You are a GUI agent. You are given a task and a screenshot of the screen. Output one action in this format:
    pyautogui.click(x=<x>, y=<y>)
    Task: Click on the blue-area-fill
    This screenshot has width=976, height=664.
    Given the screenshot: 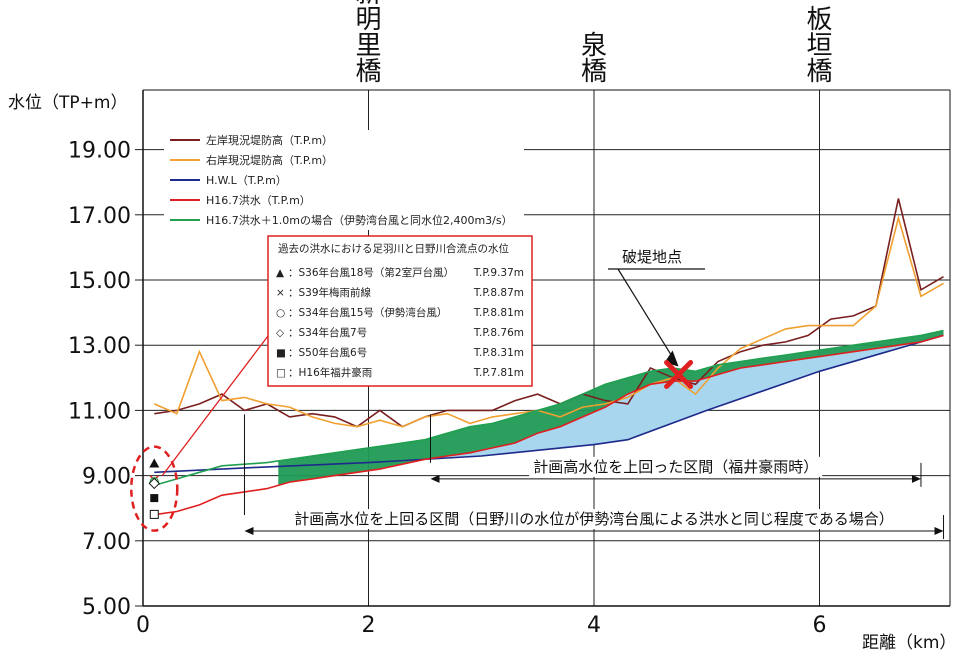 What is the action you would take?
    pyautogui.click(x=687, y=397)
    